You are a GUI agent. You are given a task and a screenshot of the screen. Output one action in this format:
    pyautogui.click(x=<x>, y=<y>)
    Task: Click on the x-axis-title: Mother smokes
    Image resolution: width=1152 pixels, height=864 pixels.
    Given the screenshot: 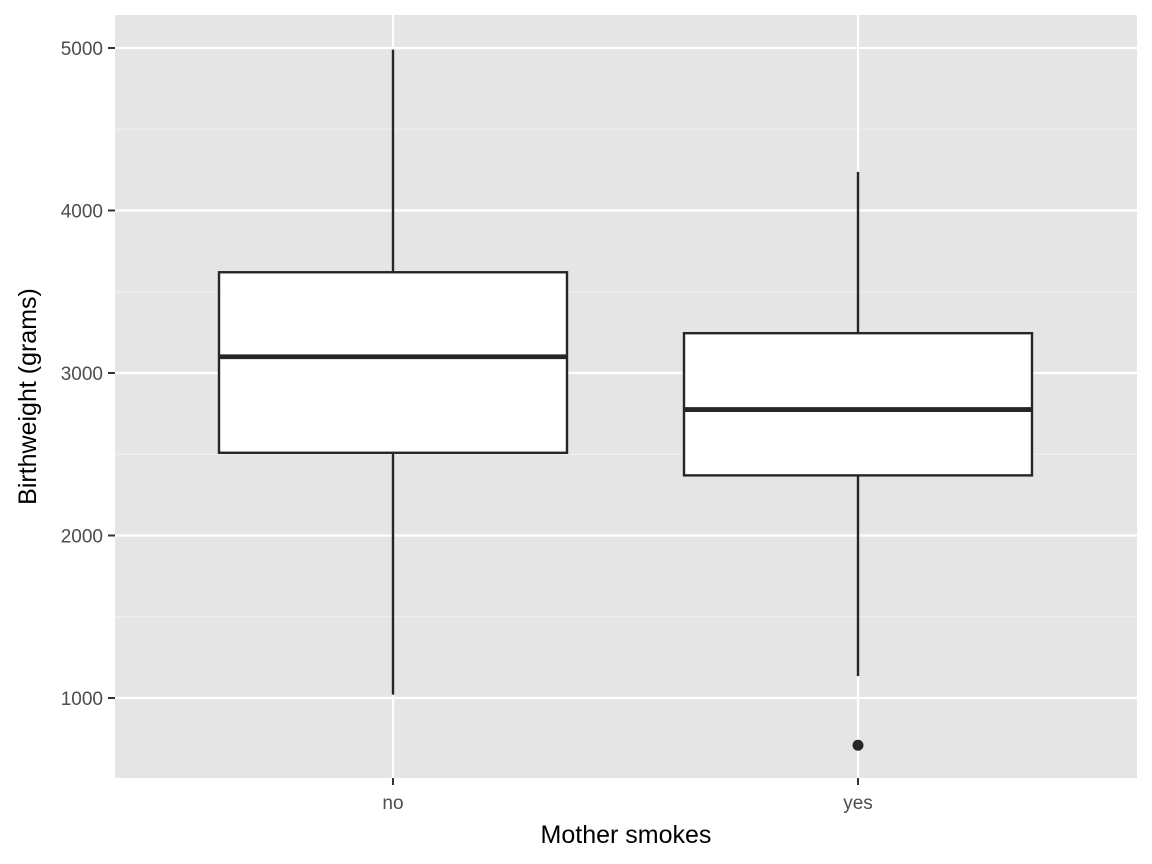 What is the action you would take?
    pyautogui.click(x=626, y=835)
    